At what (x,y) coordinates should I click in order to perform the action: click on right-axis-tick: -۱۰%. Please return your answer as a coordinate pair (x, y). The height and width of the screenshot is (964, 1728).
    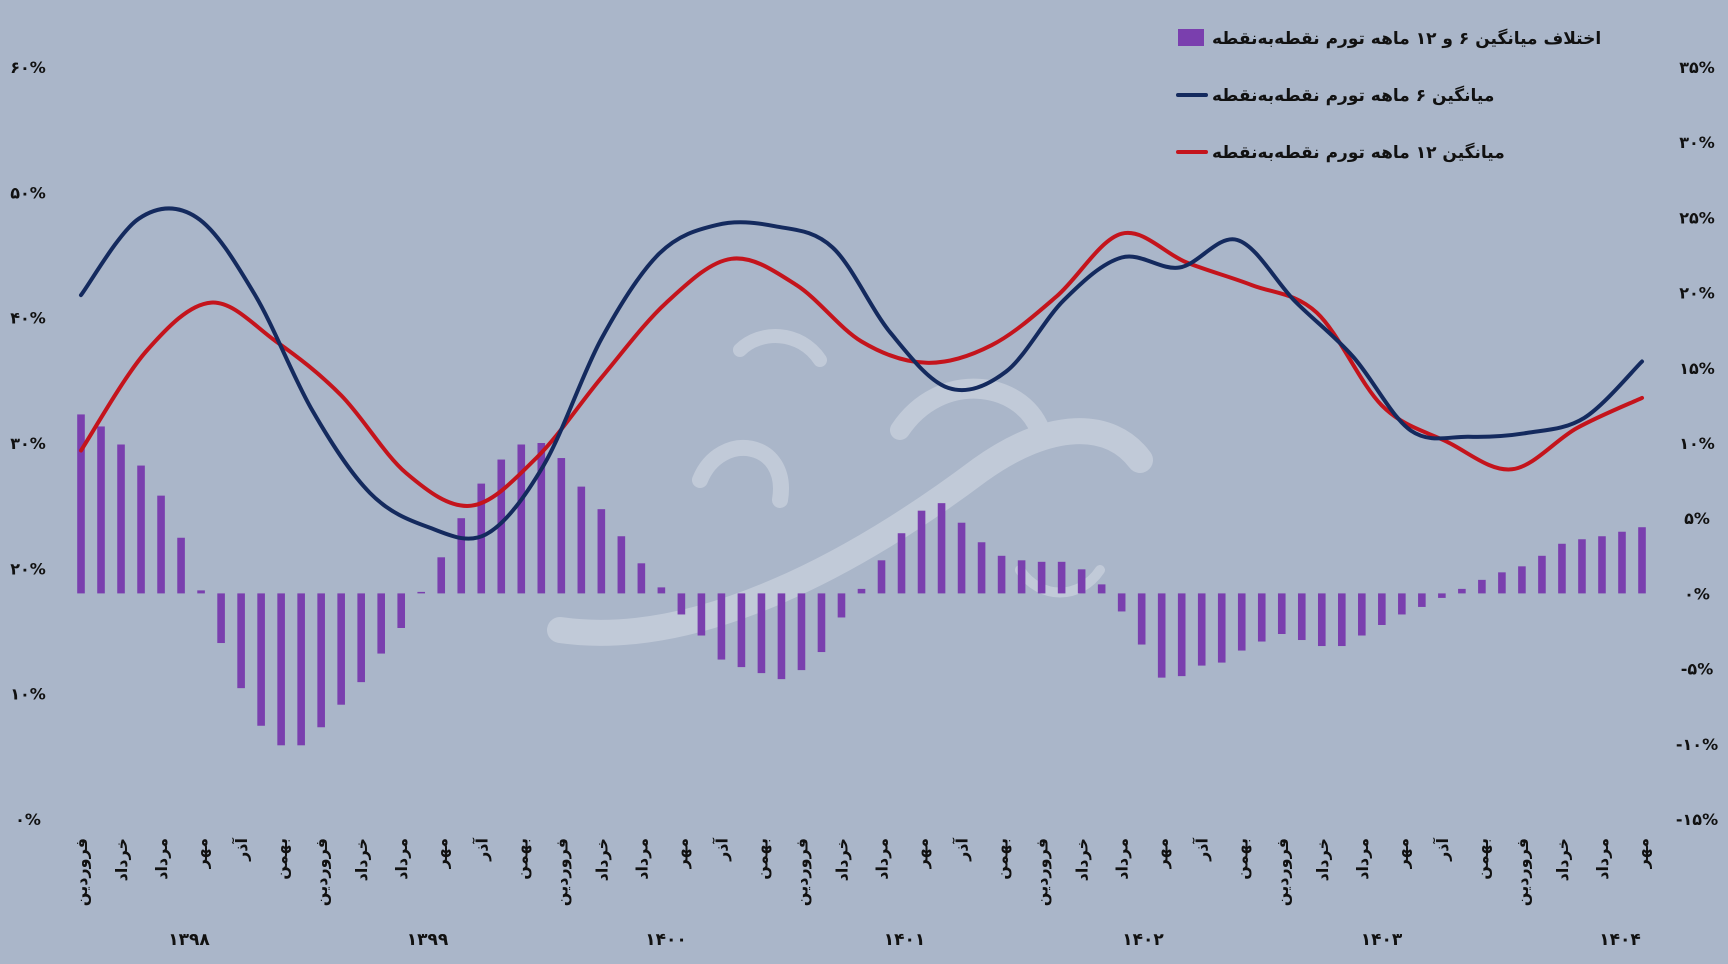
    Looking at the image, I should click on (1697, 744).